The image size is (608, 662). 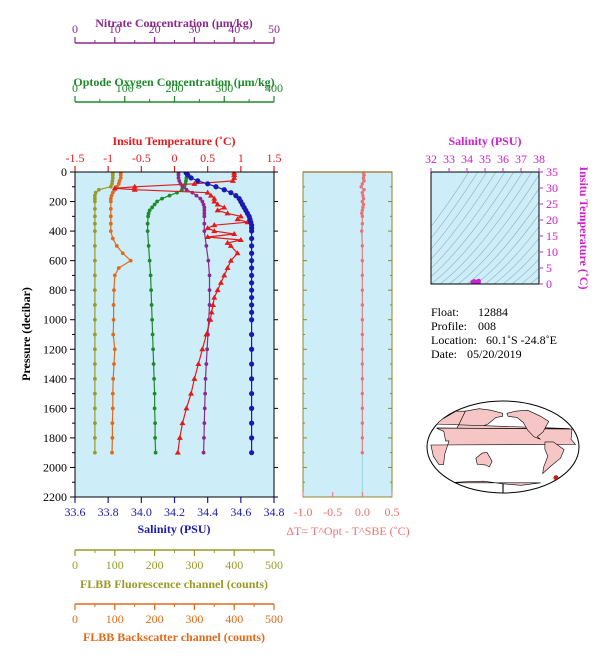 What do you see at coordinates (175, 158) in the screenshot?
I see `temperature-tick-label: 0` at bounding box center [175, 158].